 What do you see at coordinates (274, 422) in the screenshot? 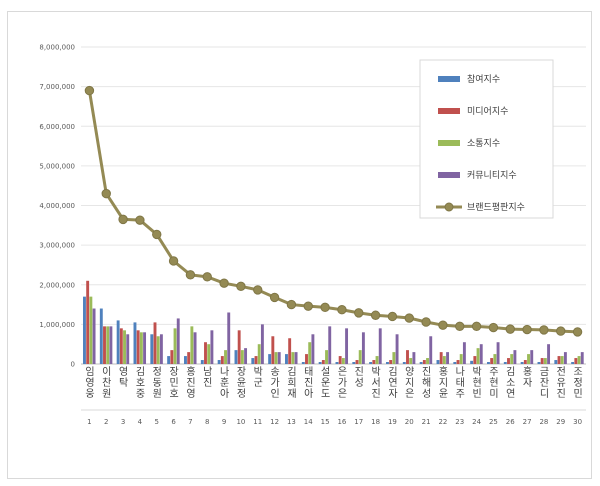
I see `rank-label: 12` at bounding box center [274, 422].